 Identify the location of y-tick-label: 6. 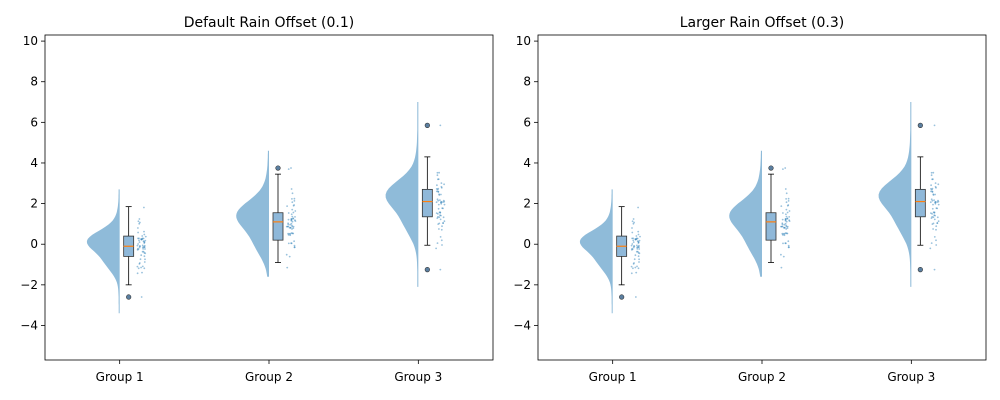
(34, 122).